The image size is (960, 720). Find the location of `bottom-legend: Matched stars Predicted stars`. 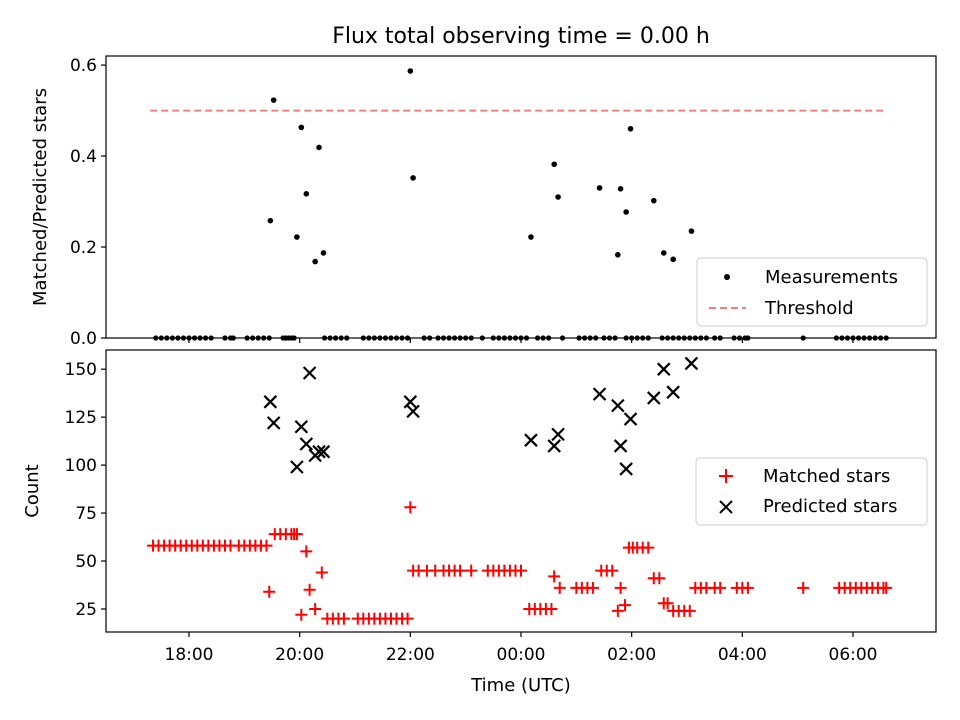

bottom-legend: Matched stars Predicted stars is located at coordinates (811, 491).